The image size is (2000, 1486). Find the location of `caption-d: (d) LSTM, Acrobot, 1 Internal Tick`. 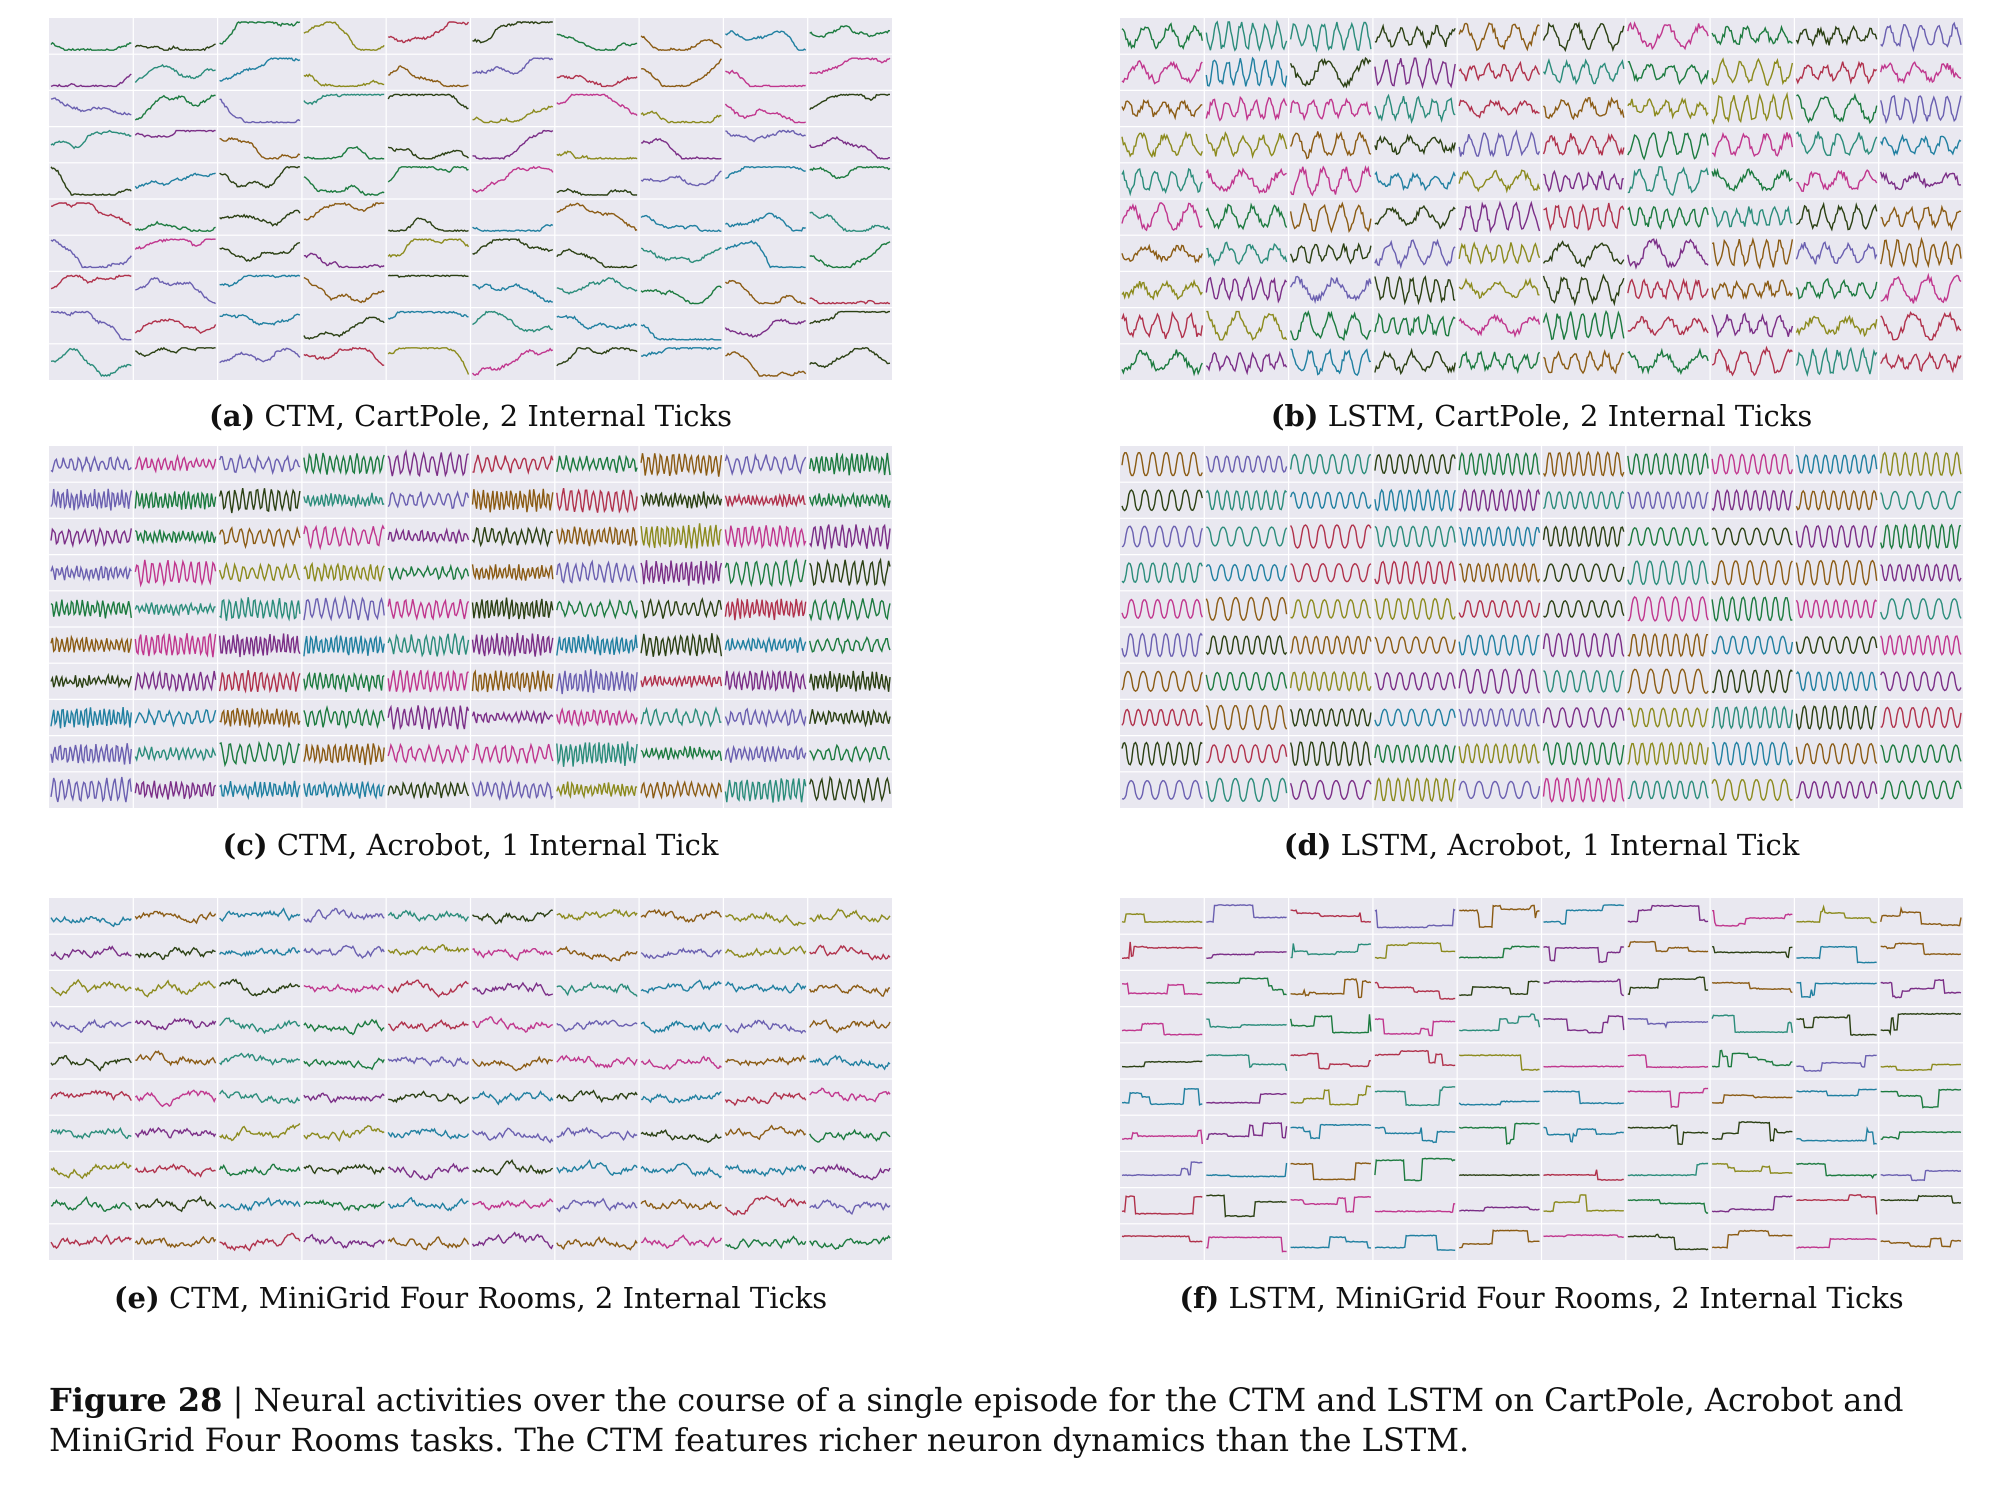

caption-d: (d) LSTM, Acrobot, 1 Internal Tick is located at coordinates (1541, 845).